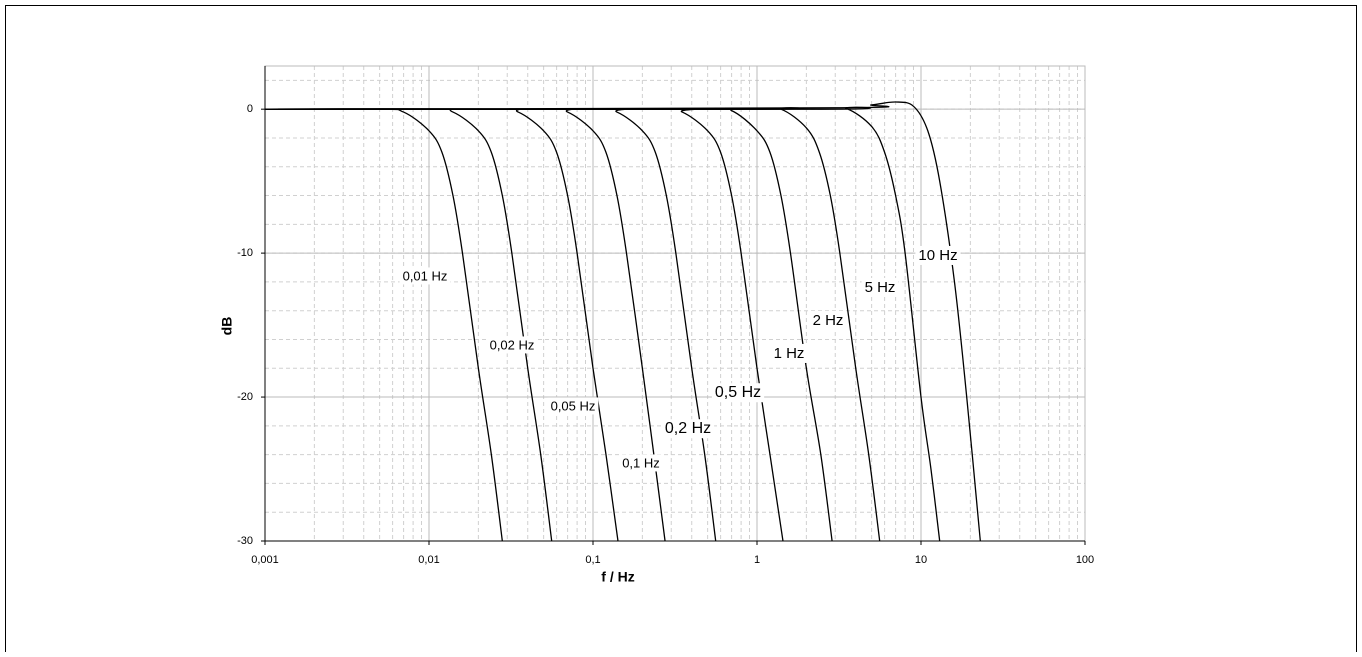 This screenshot has width=1362, height=657. I want to click on curve-label: 2 Hz, so click(828, 320).